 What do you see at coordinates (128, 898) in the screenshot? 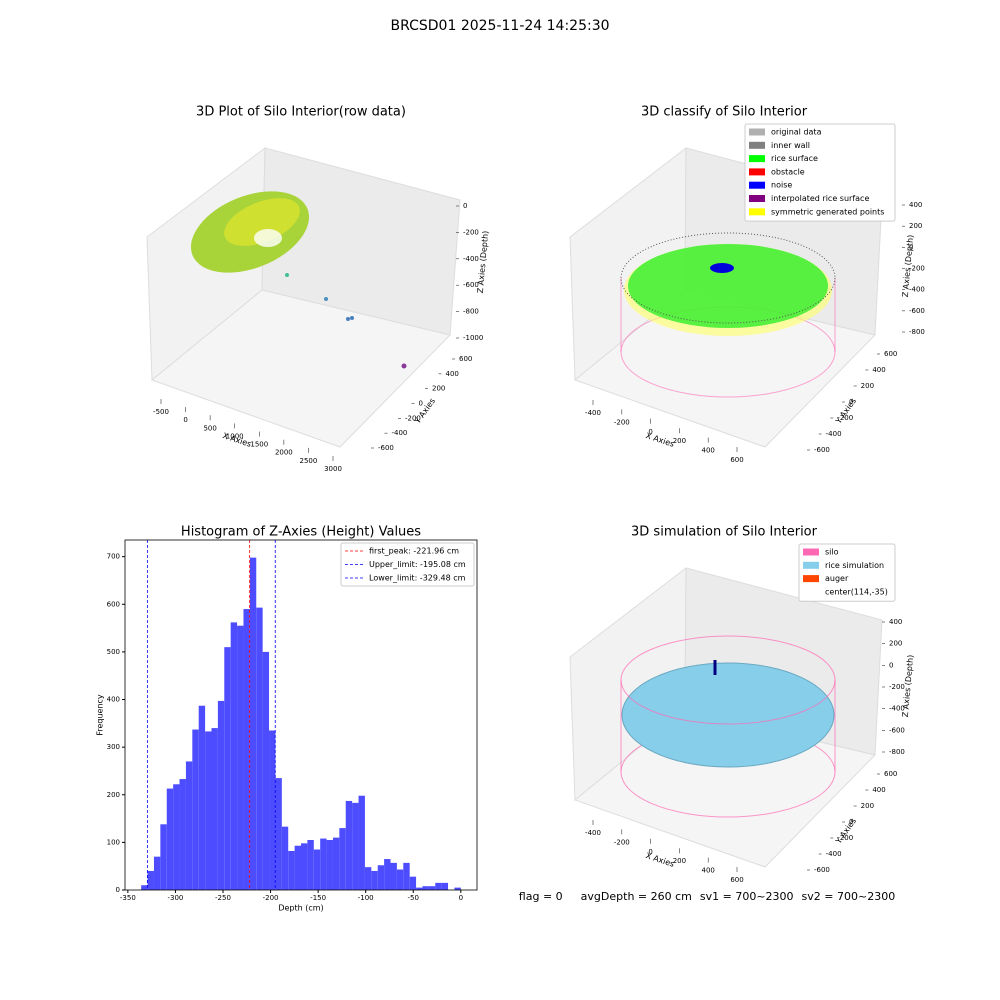
I see `x-tick-label: -350` at bounding box center [128, 898].